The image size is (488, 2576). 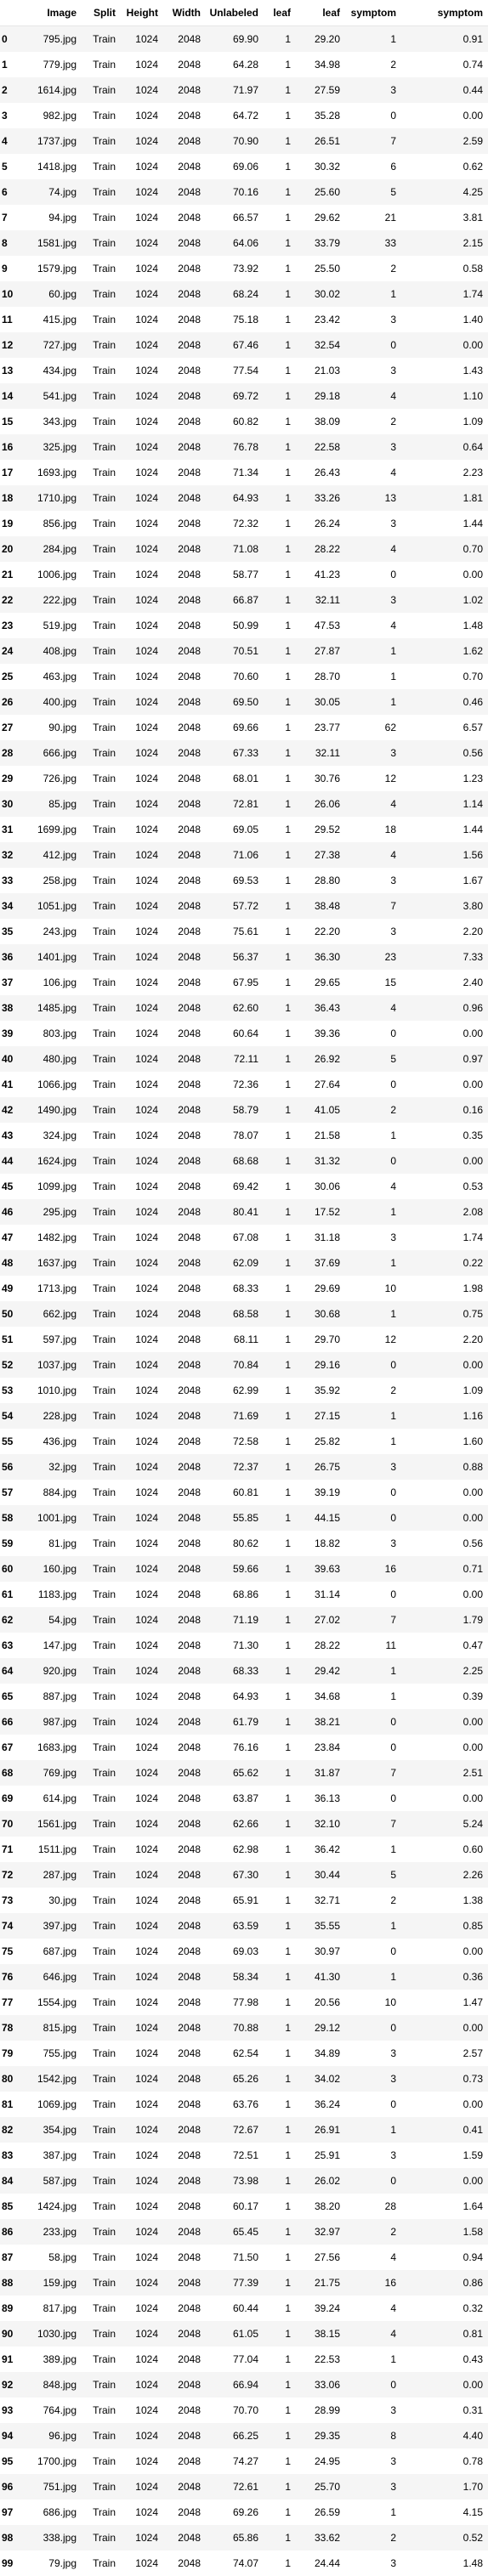 What do you see at coordinates (14, 1849) in the screenshot?
I see `row-index: 71` at bounding box center [14, 1849].